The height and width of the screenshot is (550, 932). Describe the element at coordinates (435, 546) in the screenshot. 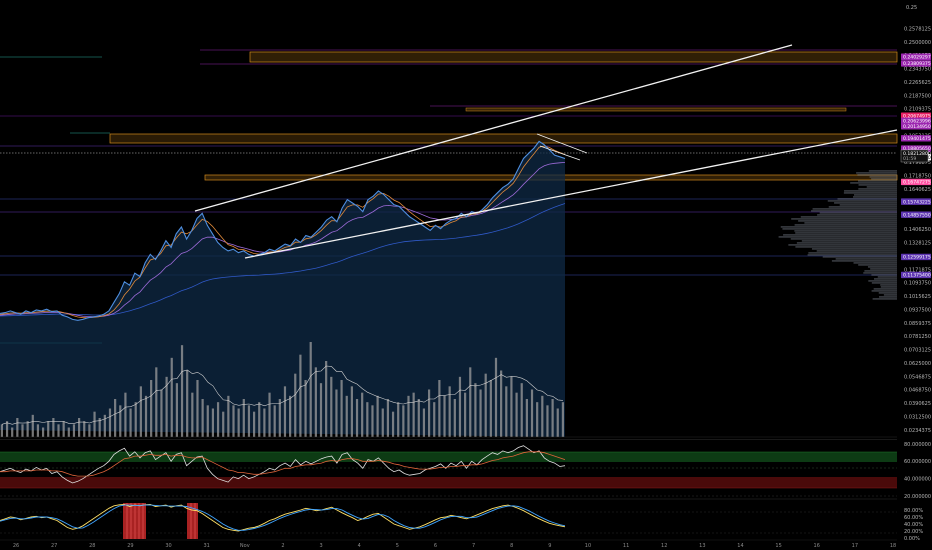

I see `date-axis-label: 6` at that location.